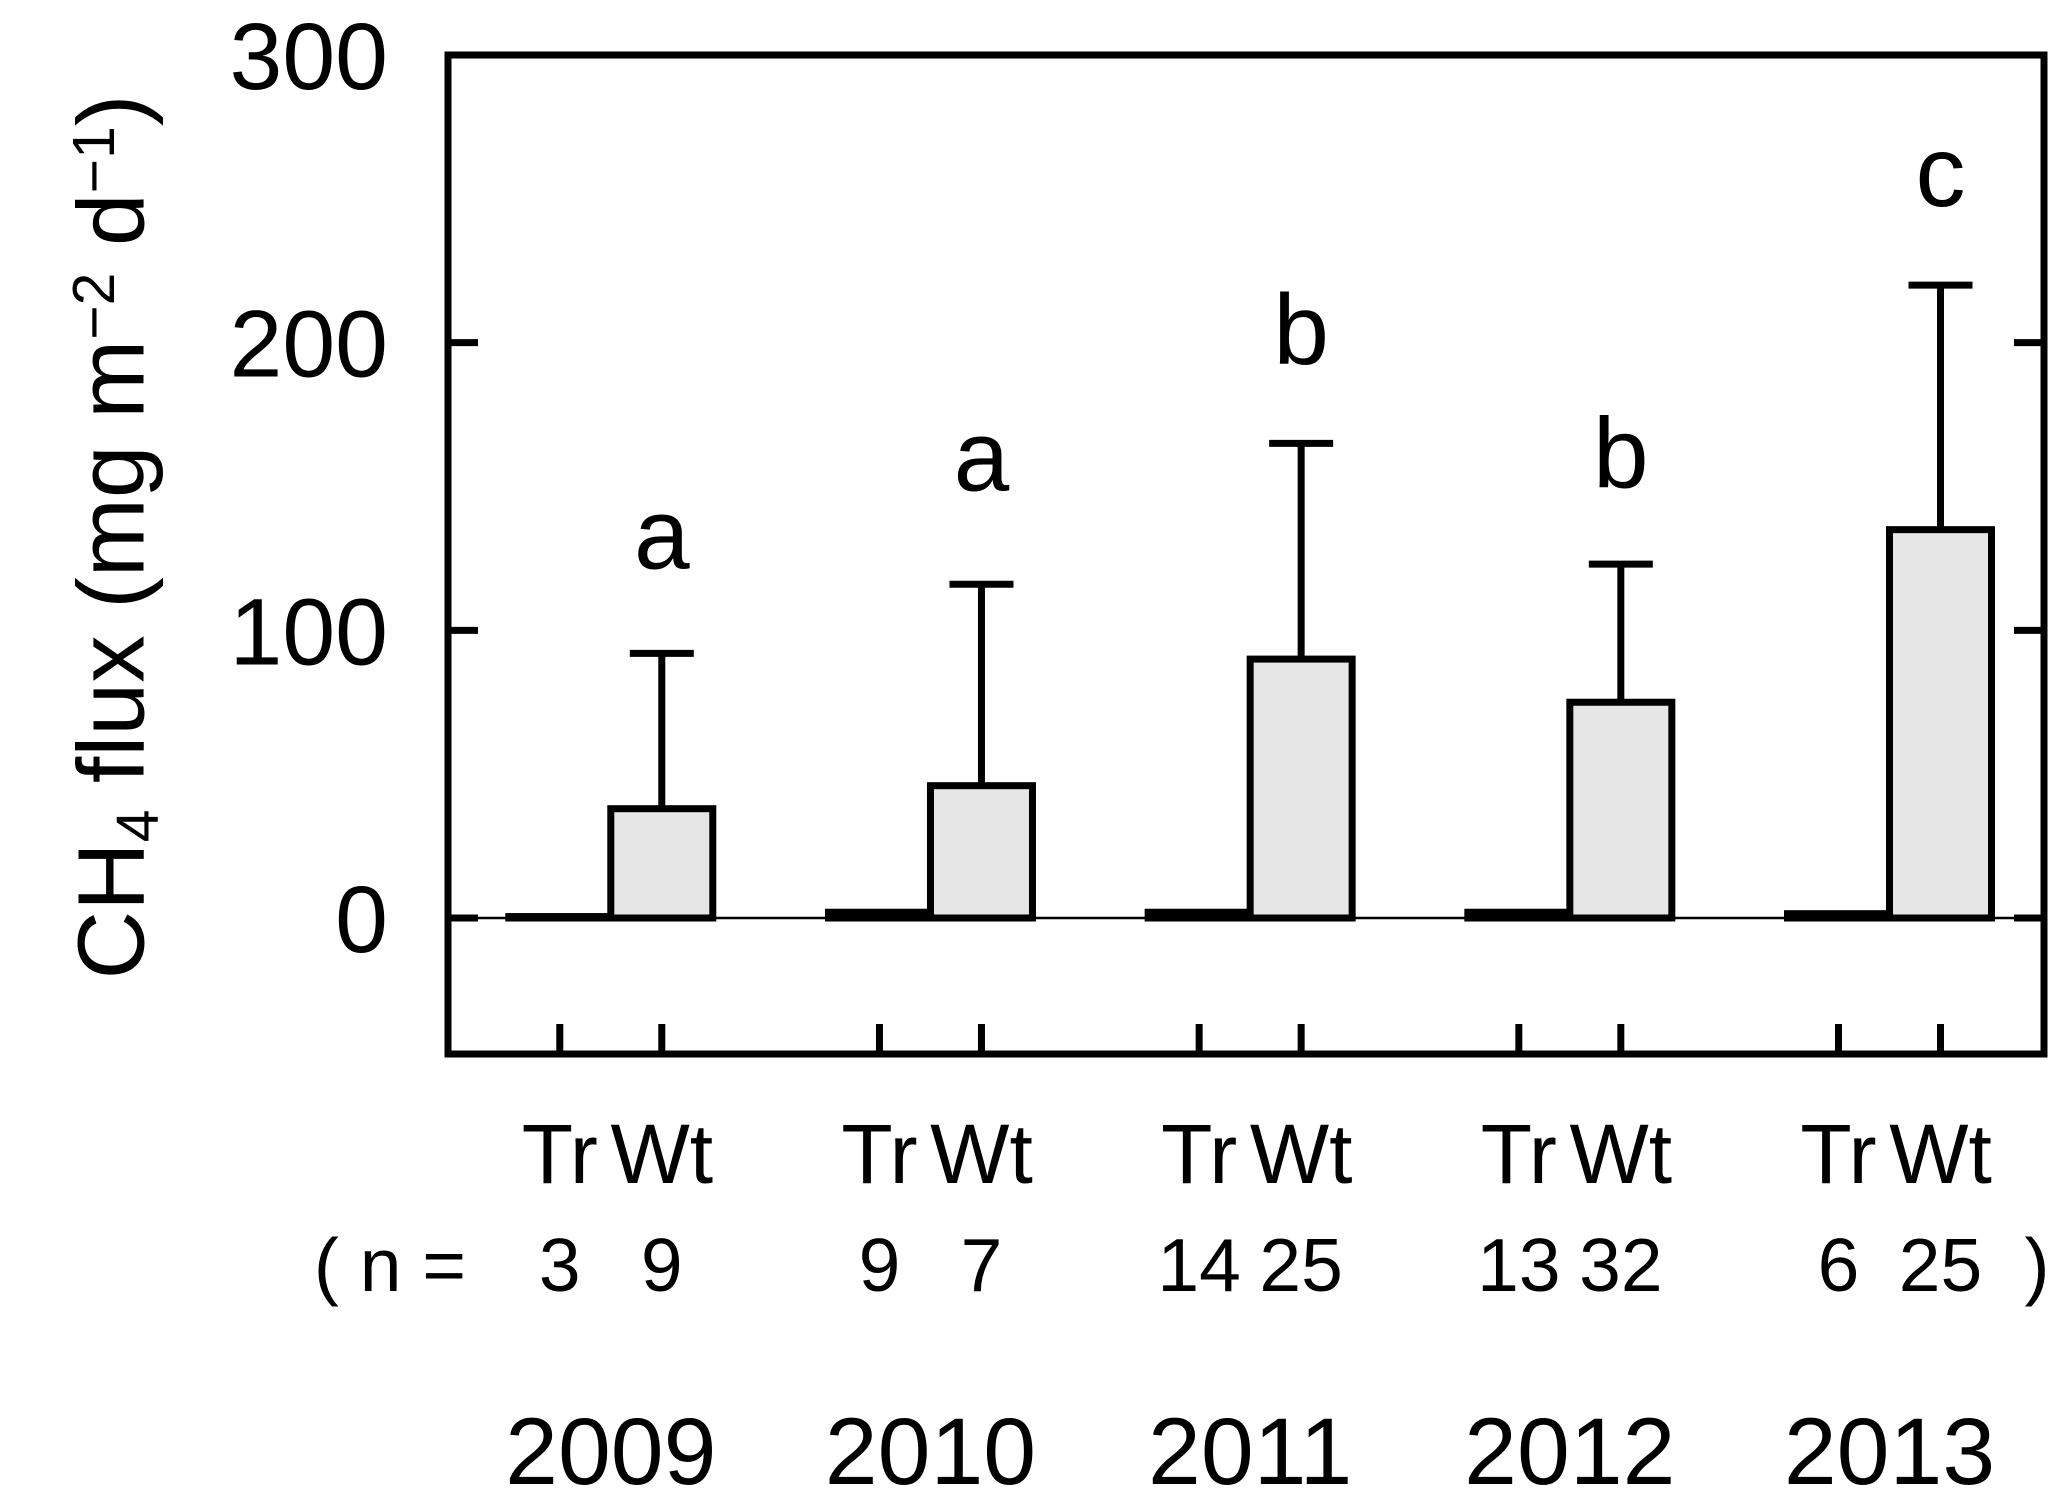 The height and width of the screenshot is (1505, 2067). What do you see at coordinates (1199, 1154) in the screenshot?
I see `bar-label-tr-2011: Tr` at bounding box center [1199, 1154].